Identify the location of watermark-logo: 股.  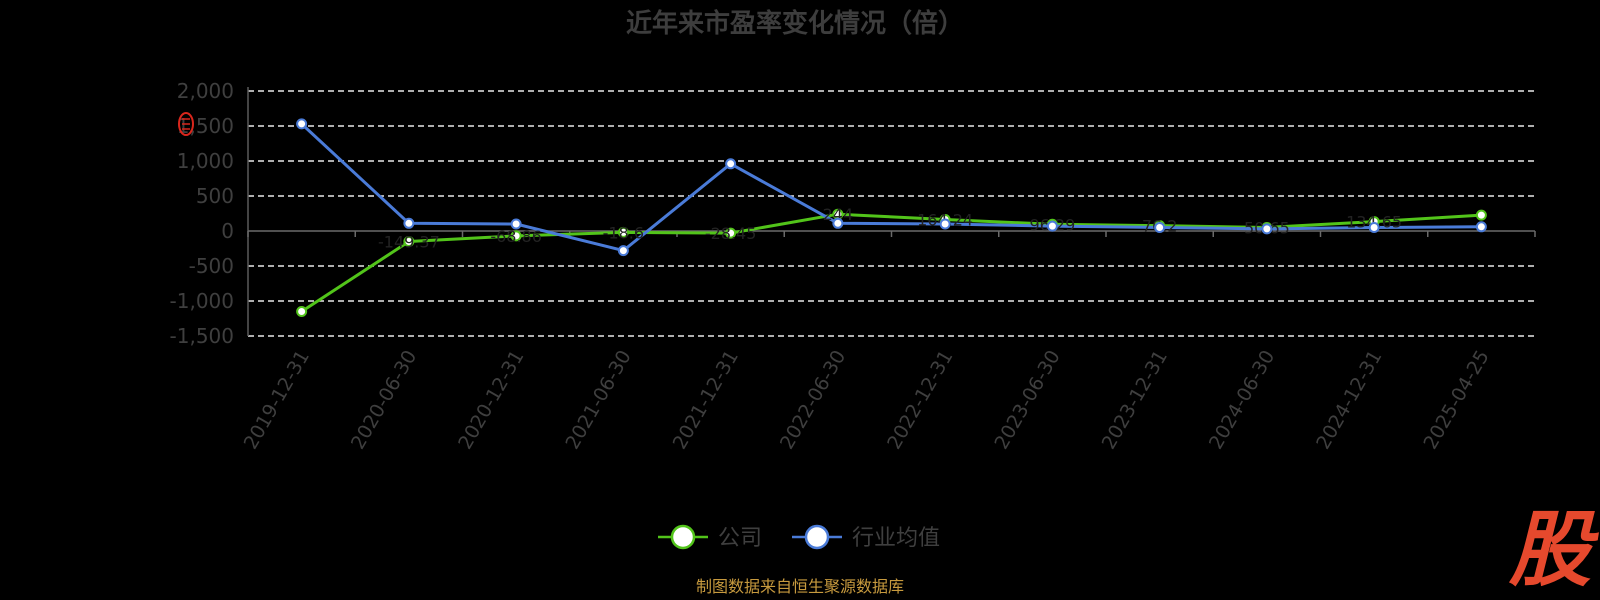
(1553, 550).